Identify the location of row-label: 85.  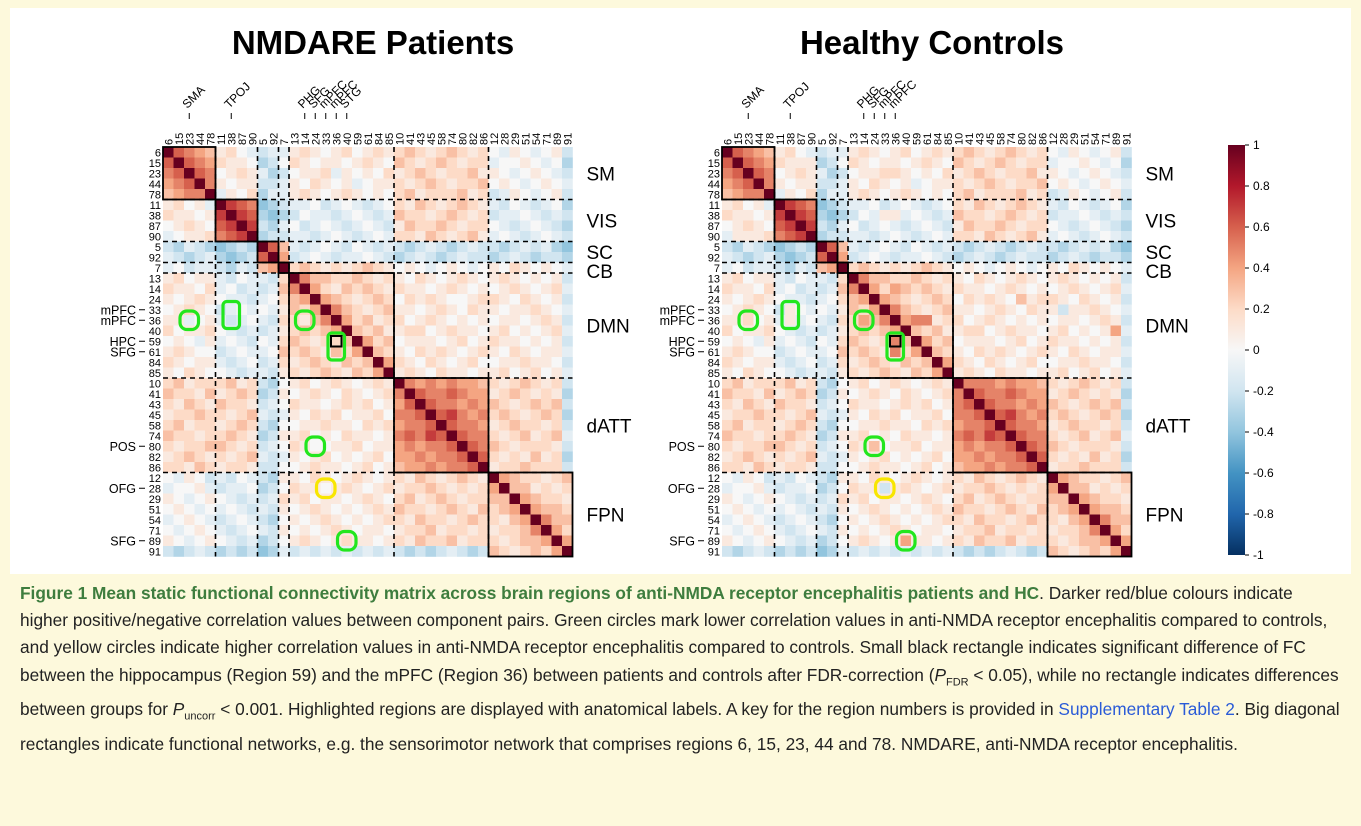
(714, 374).